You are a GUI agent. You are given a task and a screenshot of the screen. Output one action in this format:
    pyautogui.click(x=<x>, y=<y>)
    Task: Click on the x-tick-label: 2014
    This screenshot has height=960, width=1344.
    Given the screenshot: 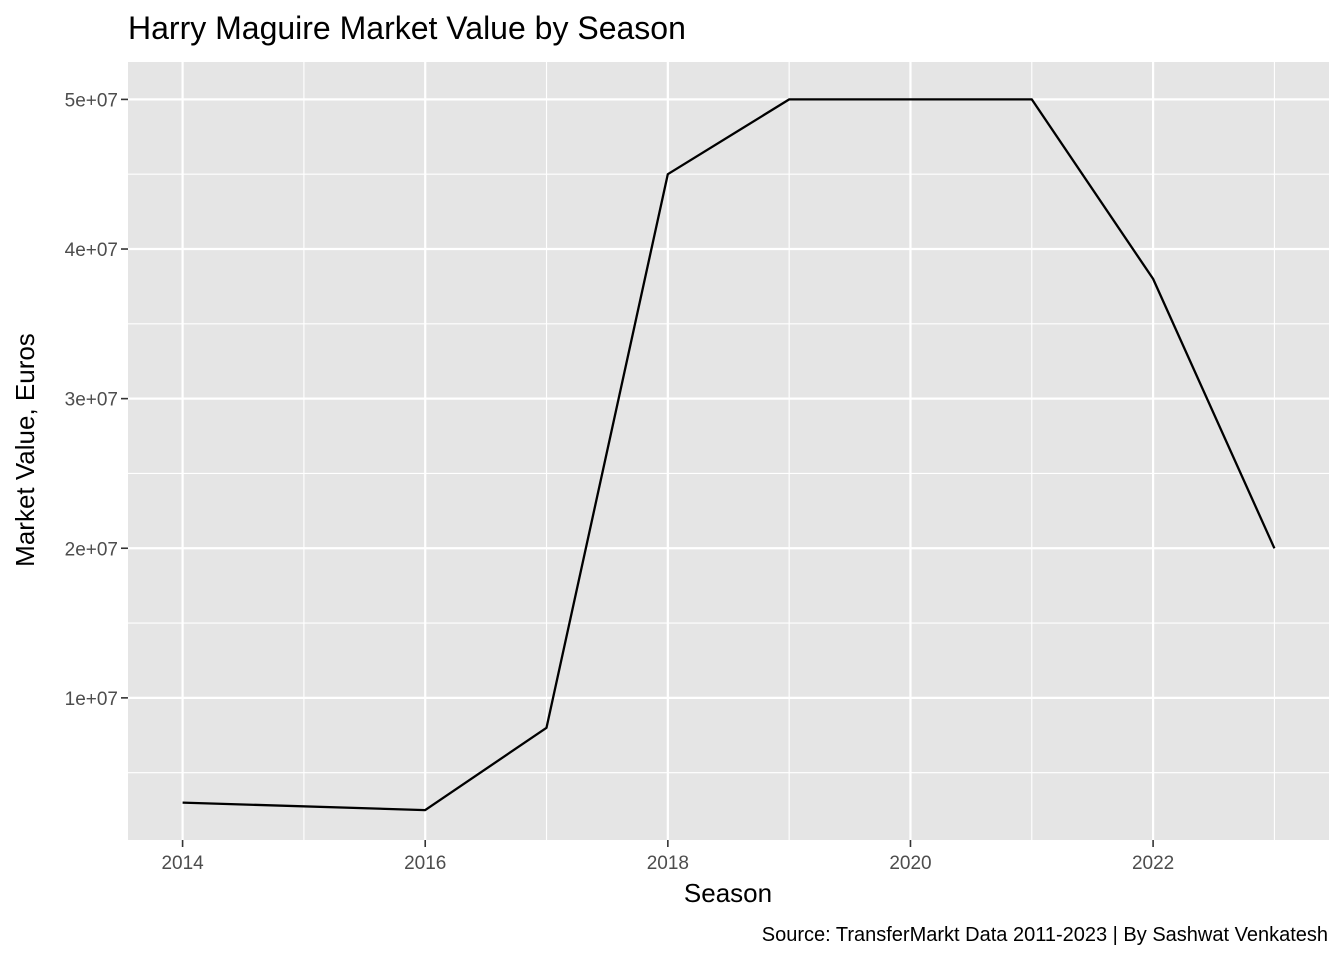 What is the action you would take?
    pyautogui.click(x=182, y=863)
    